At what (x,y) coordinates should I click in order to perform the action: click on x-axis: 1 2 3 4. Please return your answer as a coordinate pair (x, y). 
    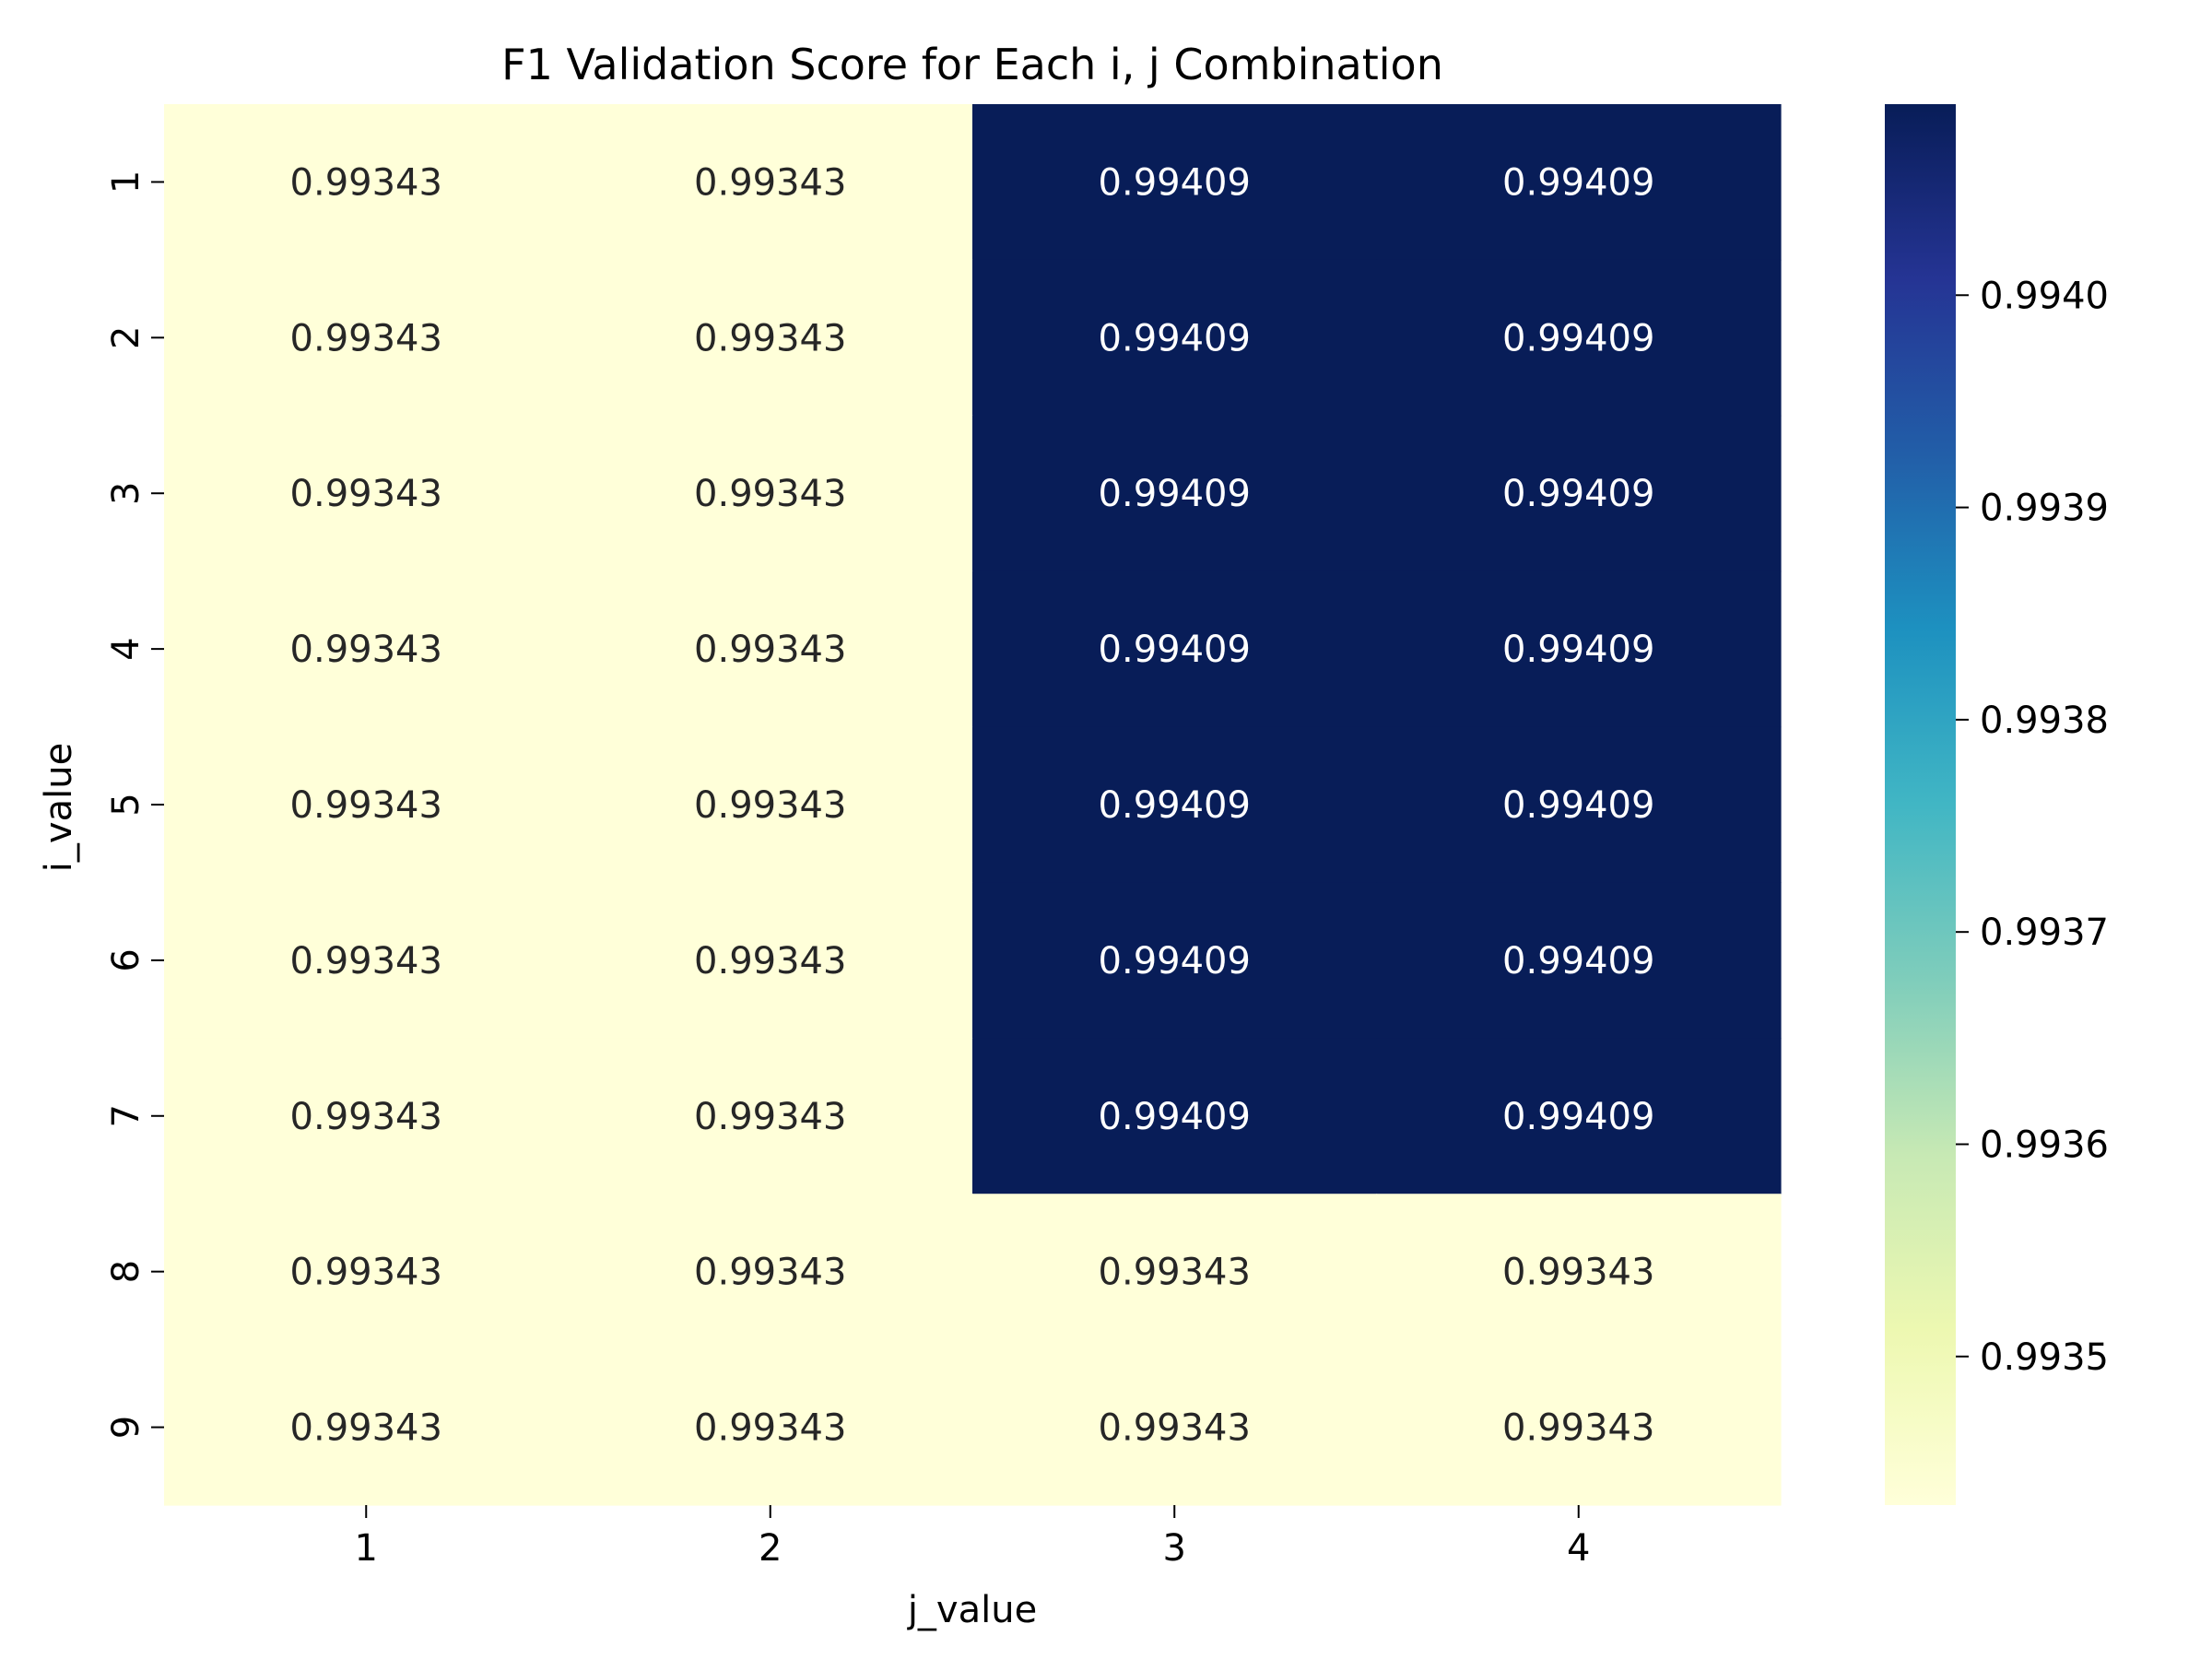
    Looking at the image, I should click on (972, 1537).